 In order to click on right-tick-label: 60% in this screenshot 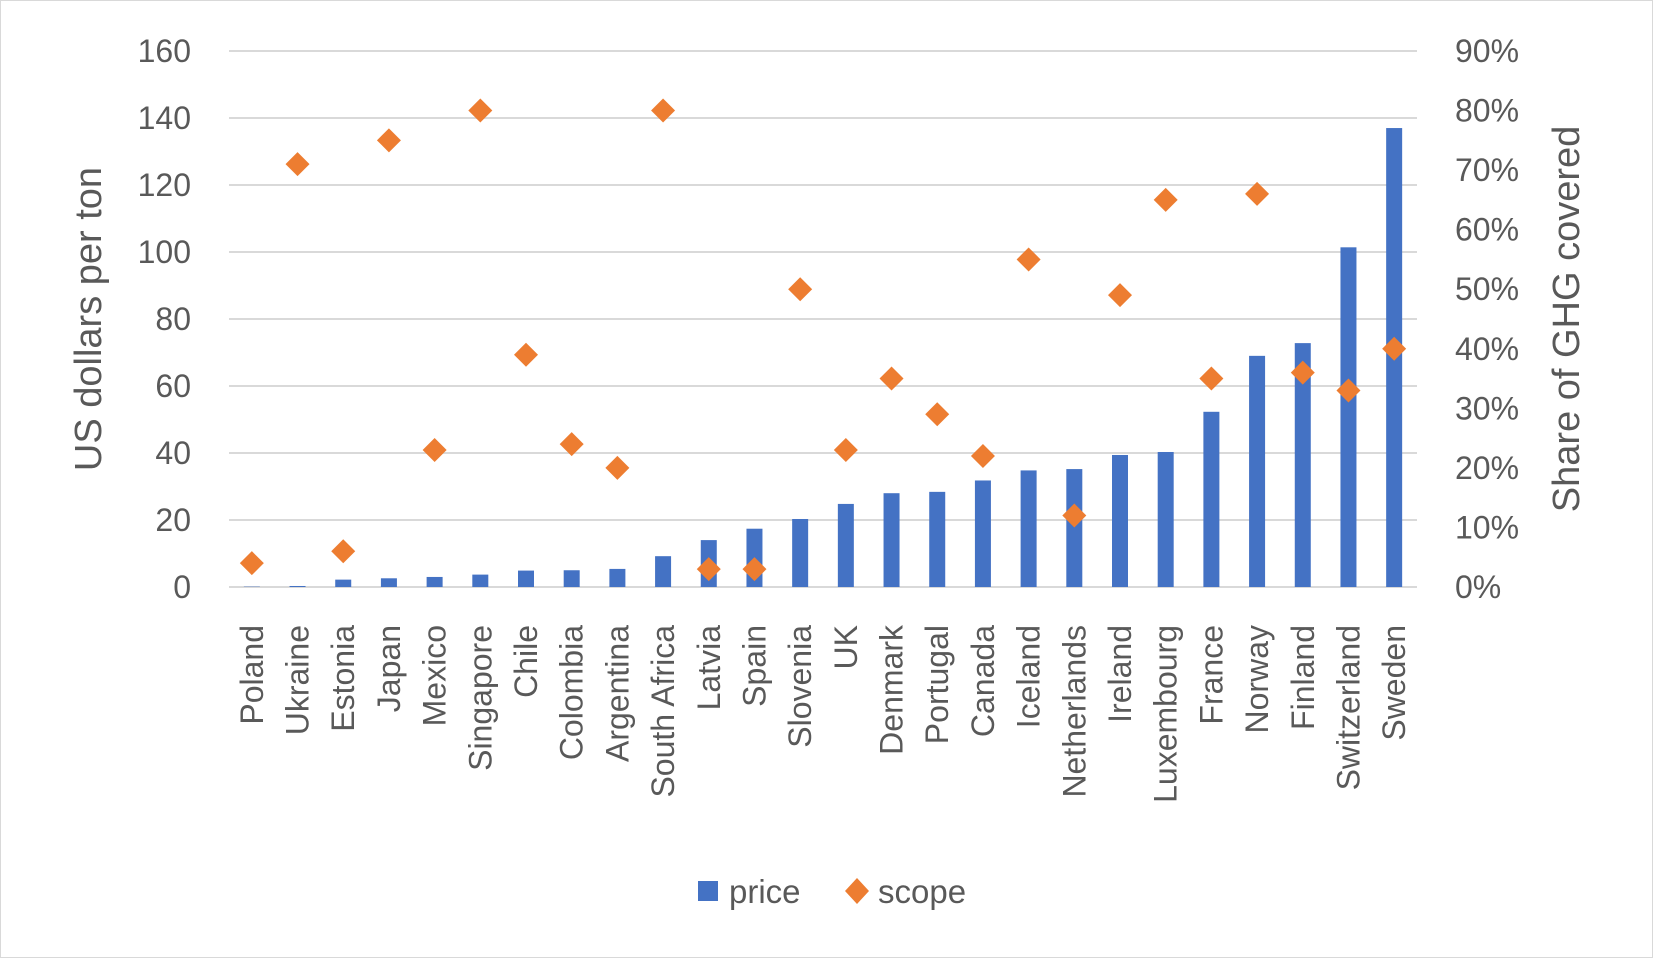, I will do `click(1487, 230)`.